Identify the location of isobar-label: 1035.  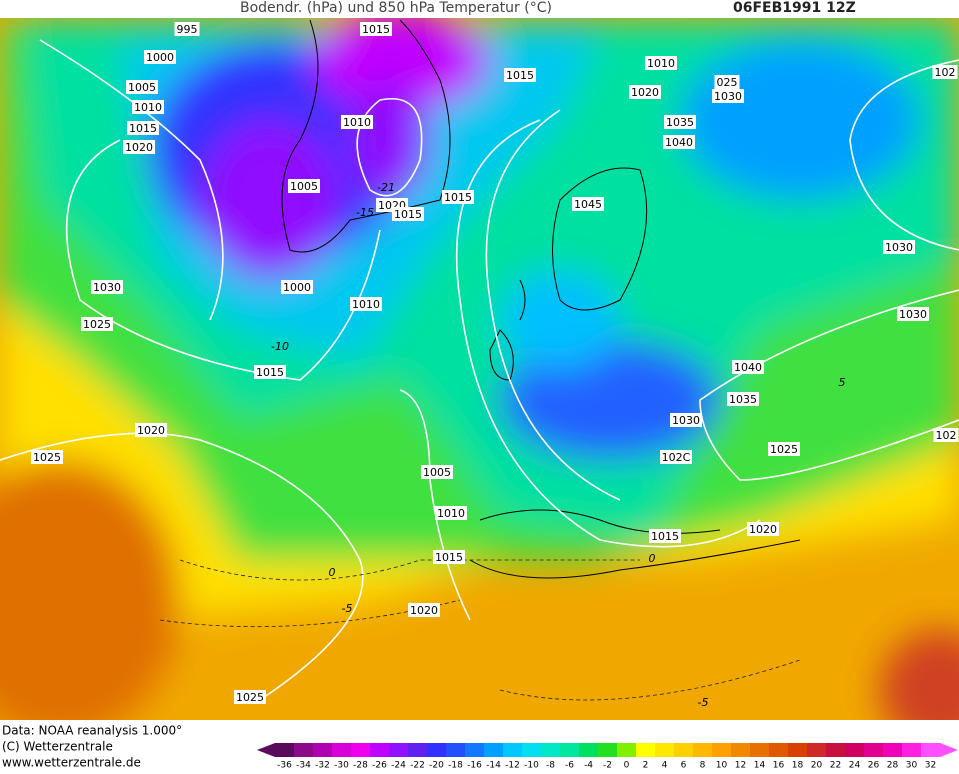
(743, 399).